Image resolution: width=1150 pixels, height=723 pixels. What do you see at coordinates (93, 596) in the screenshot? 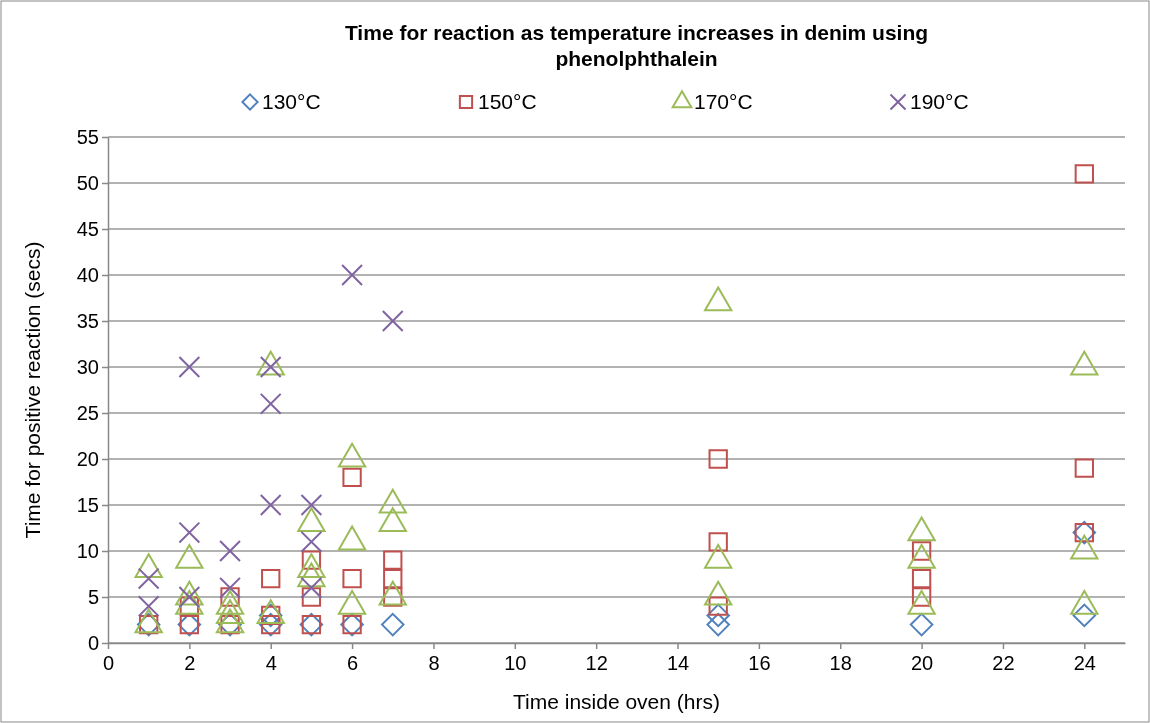
I see `y-tick-label: 5` at bounding box center [93, 596].